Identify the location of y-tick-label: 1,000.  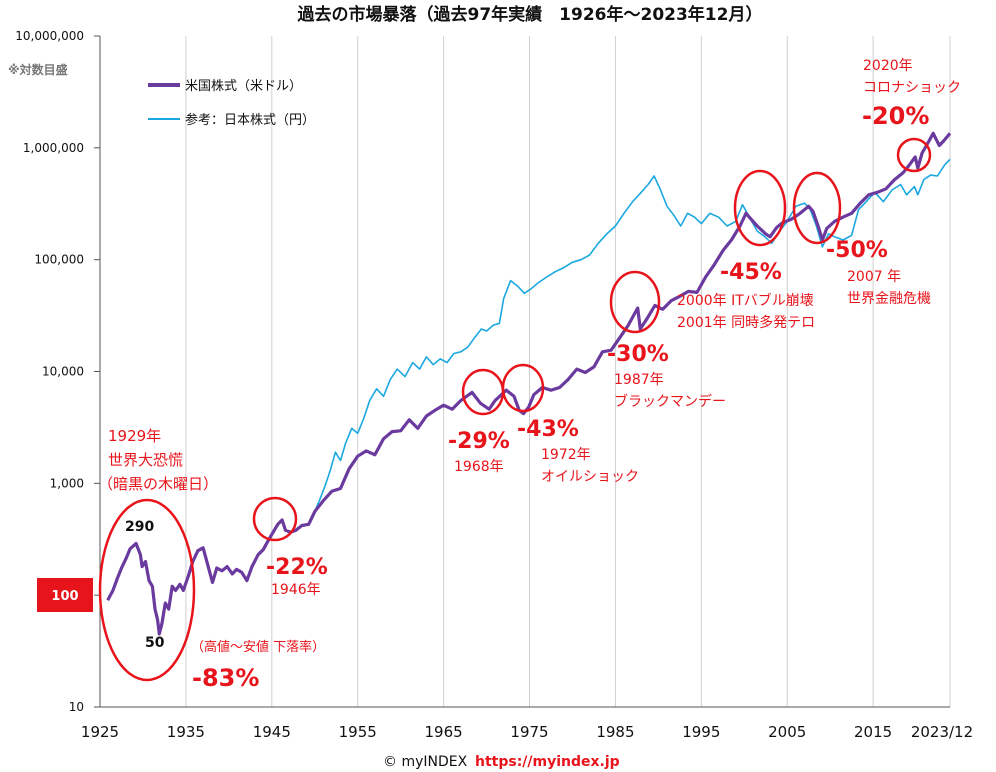
(67, 483).